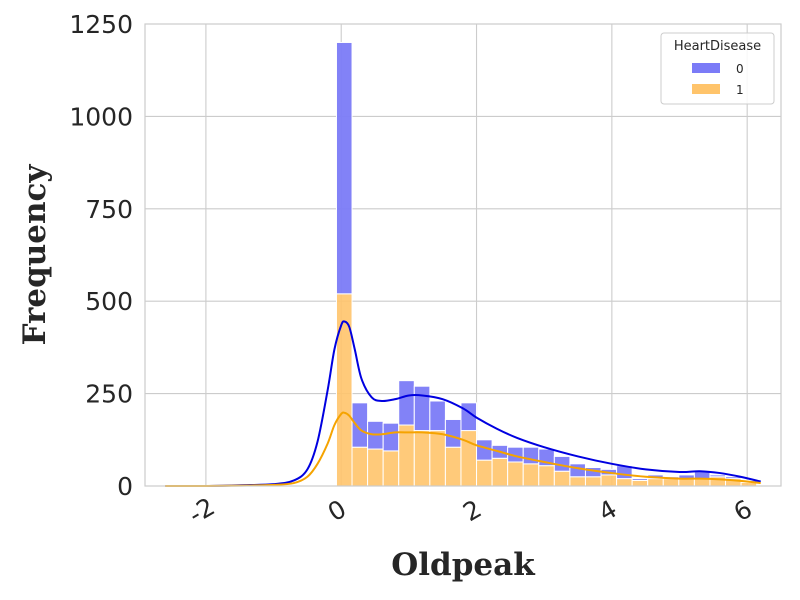 This screenshot has width=800, height=600. Describe the element at coordinates (463, 565) in the screenshot. I see `x-axis-label: Oldpeak` at that location.